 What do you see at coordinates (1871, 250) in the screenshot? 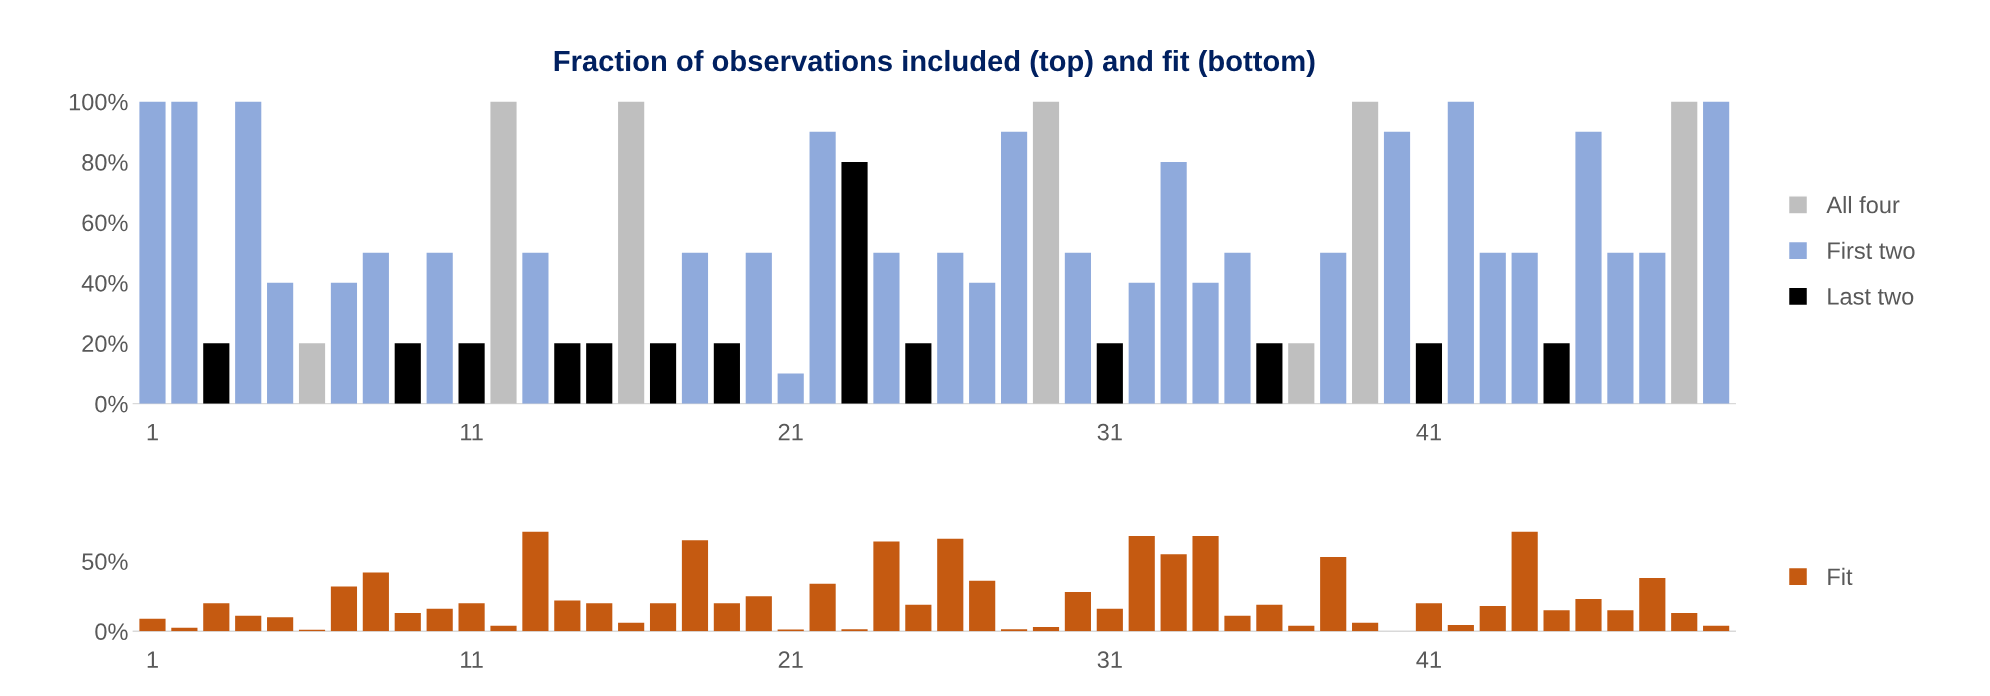
I see `legend-label: First two` at bounding box center [1871, 250].